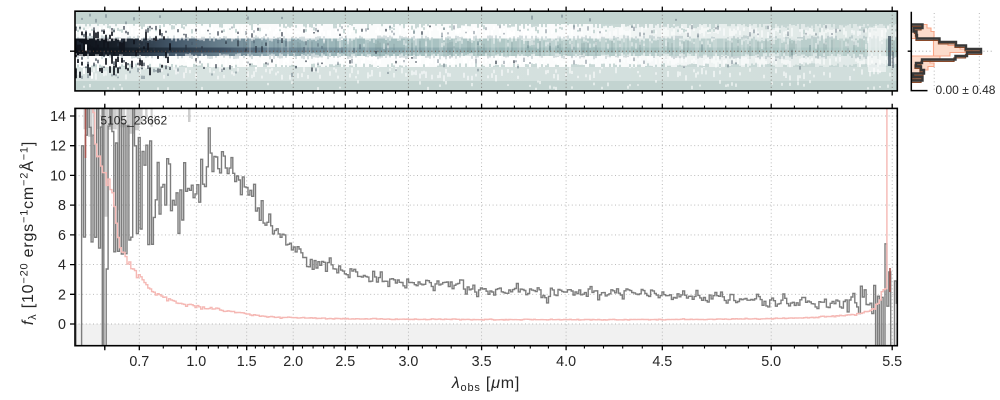 This screenshot has width=1000, height=400. What do you see at coordinates (247, 362) in the screenshot?
I see `svg-text: 1.5` at bounding box center [247, 362].